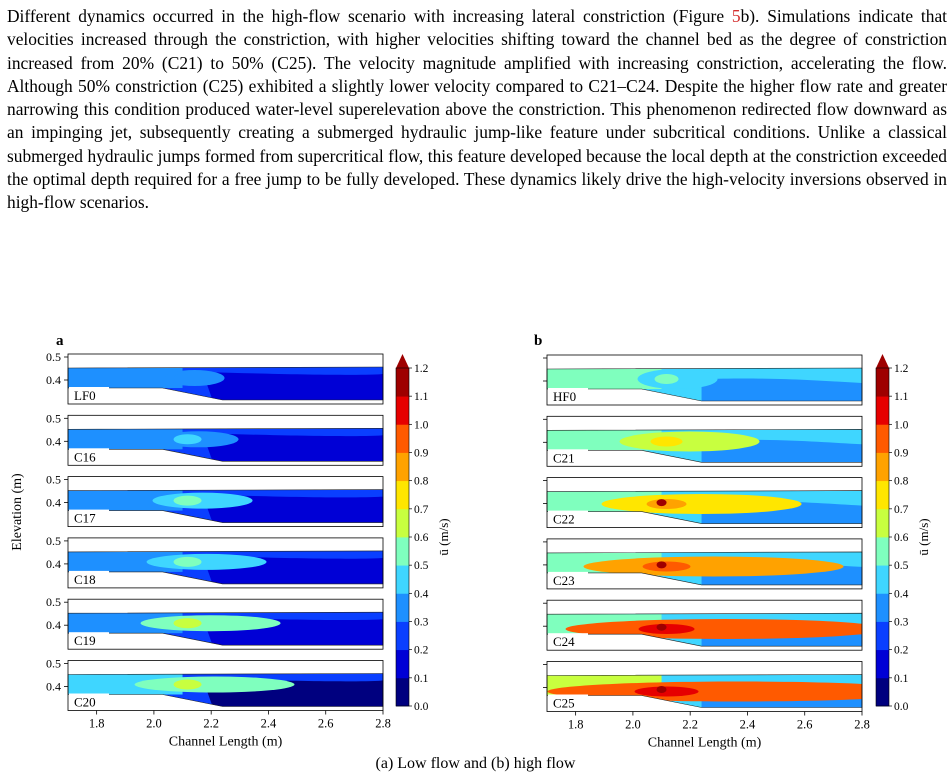  Describe the element at coordinates (564, 396) in the screenshot. I see `subplot-label: HF0` at that location.